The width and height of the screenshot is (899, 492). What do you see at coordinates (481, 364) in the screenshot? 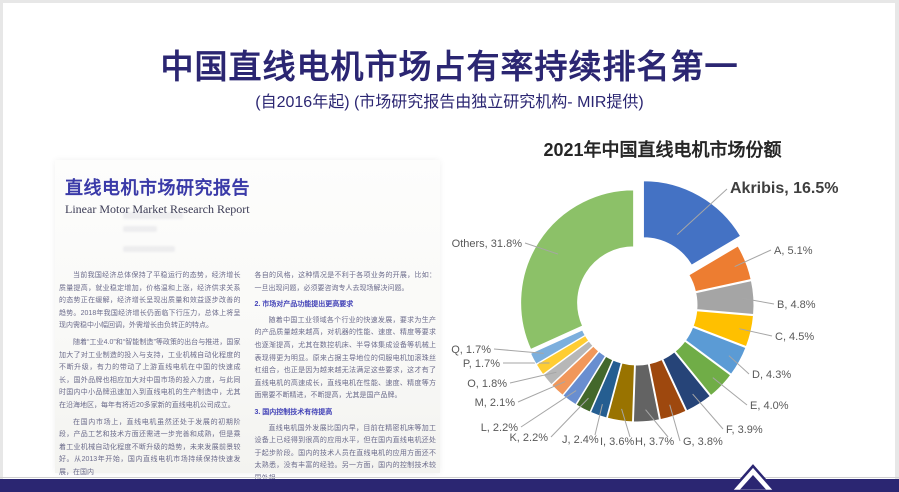
I see `slice-label-p: P, 1.7%` at bounding box center [481, 364].